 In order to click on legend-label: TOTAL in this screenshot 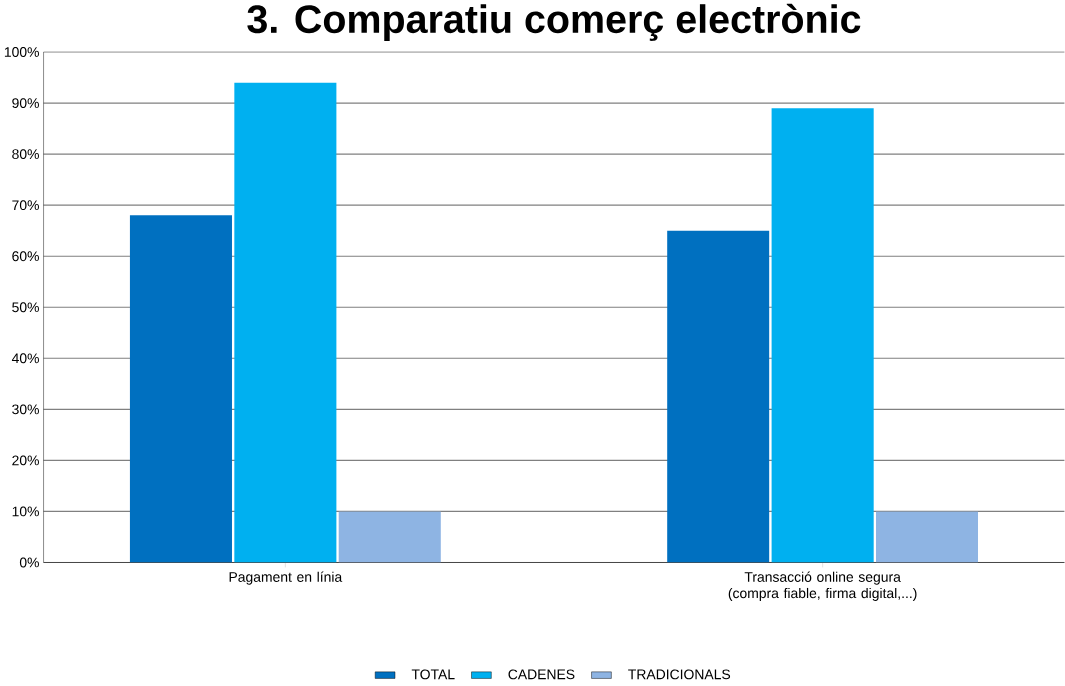, I will do `click(433, 674)`.